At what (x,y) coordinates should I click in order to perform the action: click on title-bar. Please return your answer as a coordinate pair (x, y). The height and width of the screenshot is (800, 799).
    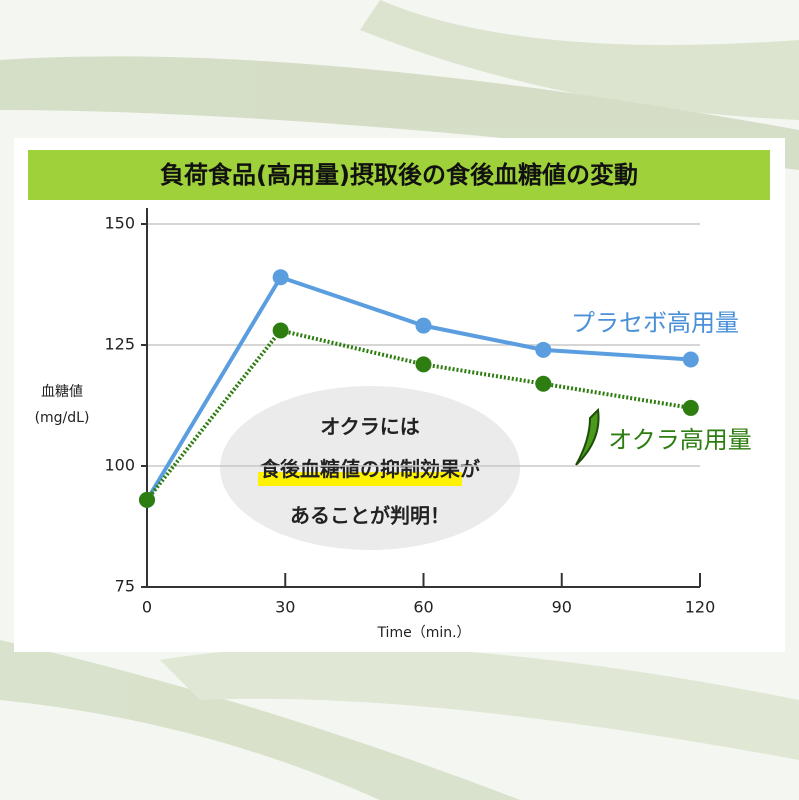
    Looking at the image, I should click on (399, 175).